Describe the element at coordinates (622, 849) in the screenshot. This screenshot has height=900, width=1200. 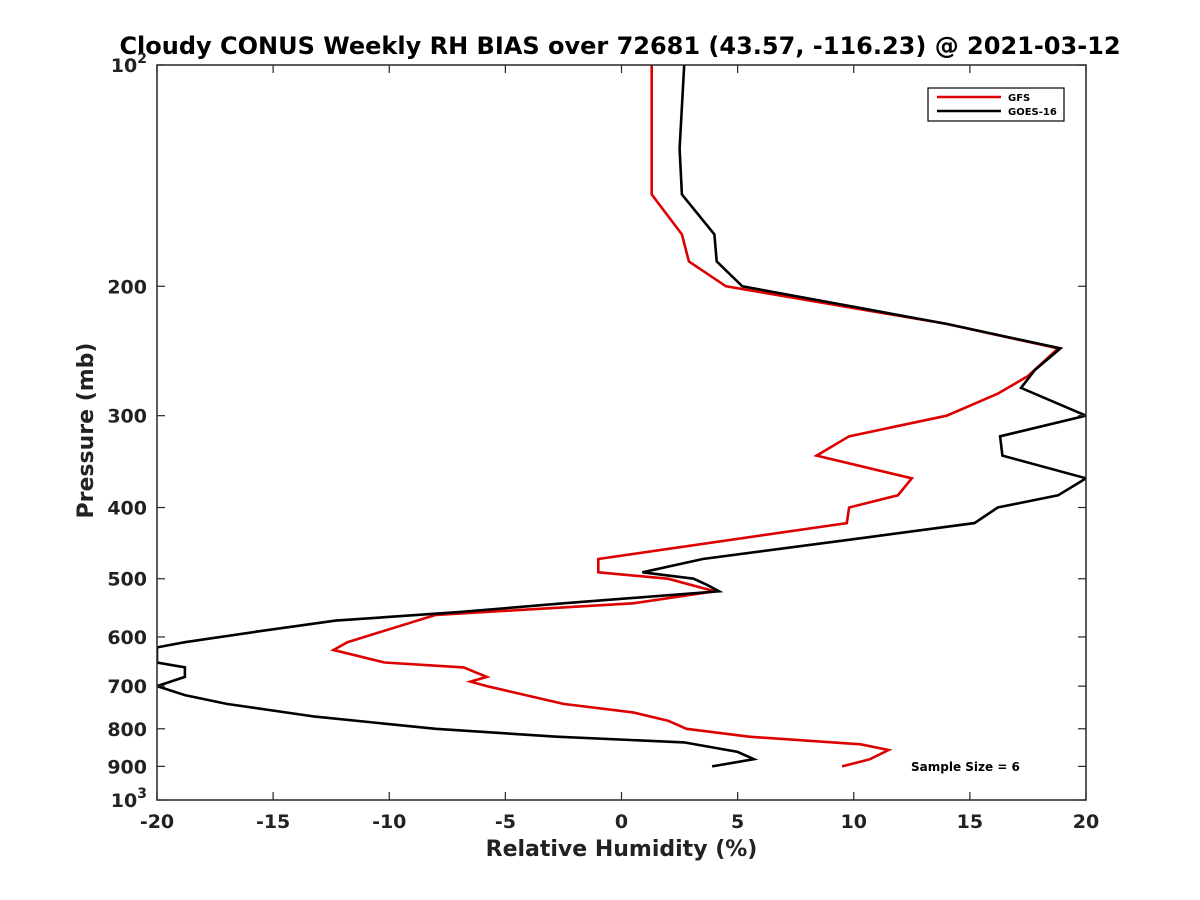
I see `x-axis-label: Relative Humidity (%)` at that location.